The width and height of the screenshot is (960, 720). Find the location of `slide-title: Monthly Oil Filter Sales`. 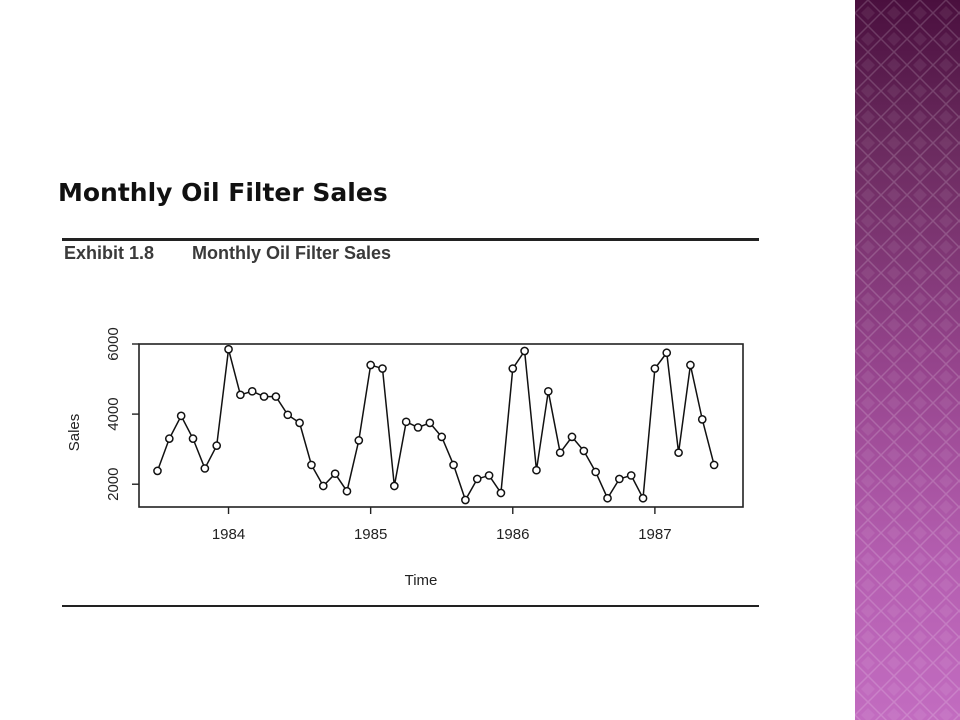

slide-title: Monthly Oil Filter Sales is located at coordinates (223, 192).